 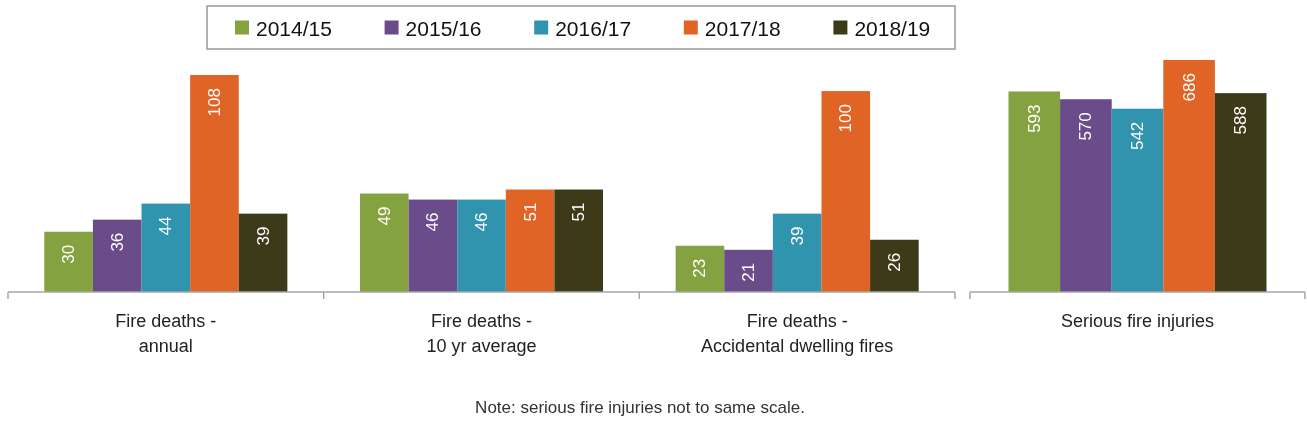 What do you see at coordinates (640, 407) in the screenshot?
I see `text: Note: serious fire injuries not to same scale.` at bounding box center [640, 407].